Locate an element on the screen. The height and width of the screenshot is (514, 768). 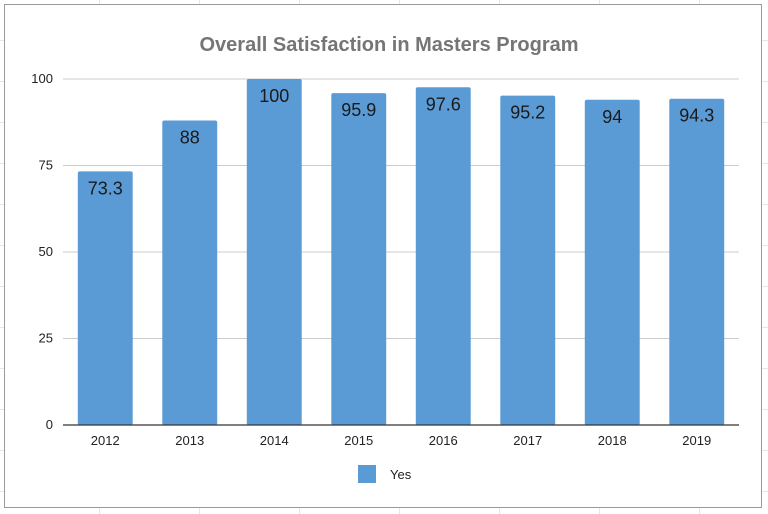
y-tick-label-0: 0 is located at coordinates (49, 424).